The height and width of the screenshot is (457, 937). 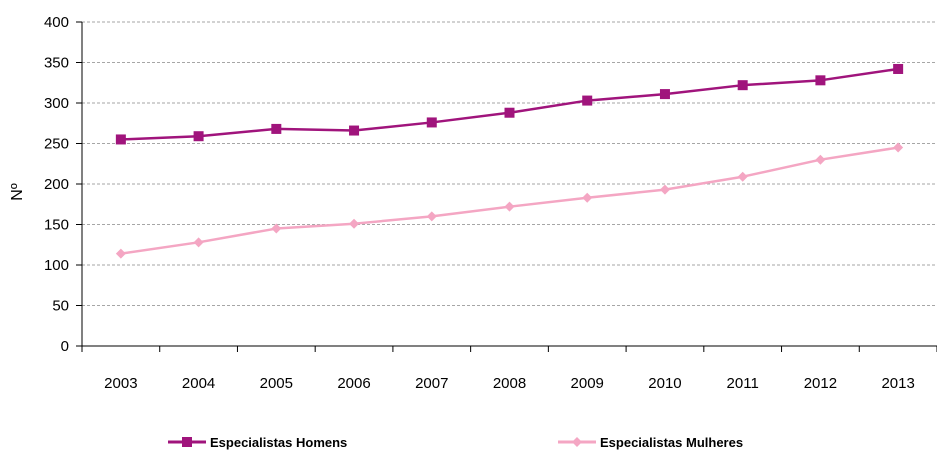 What do you see at coordinates (56, 63) in the screenshot?
I see `y-tick-label: 350` at bounding box center [56, 63].